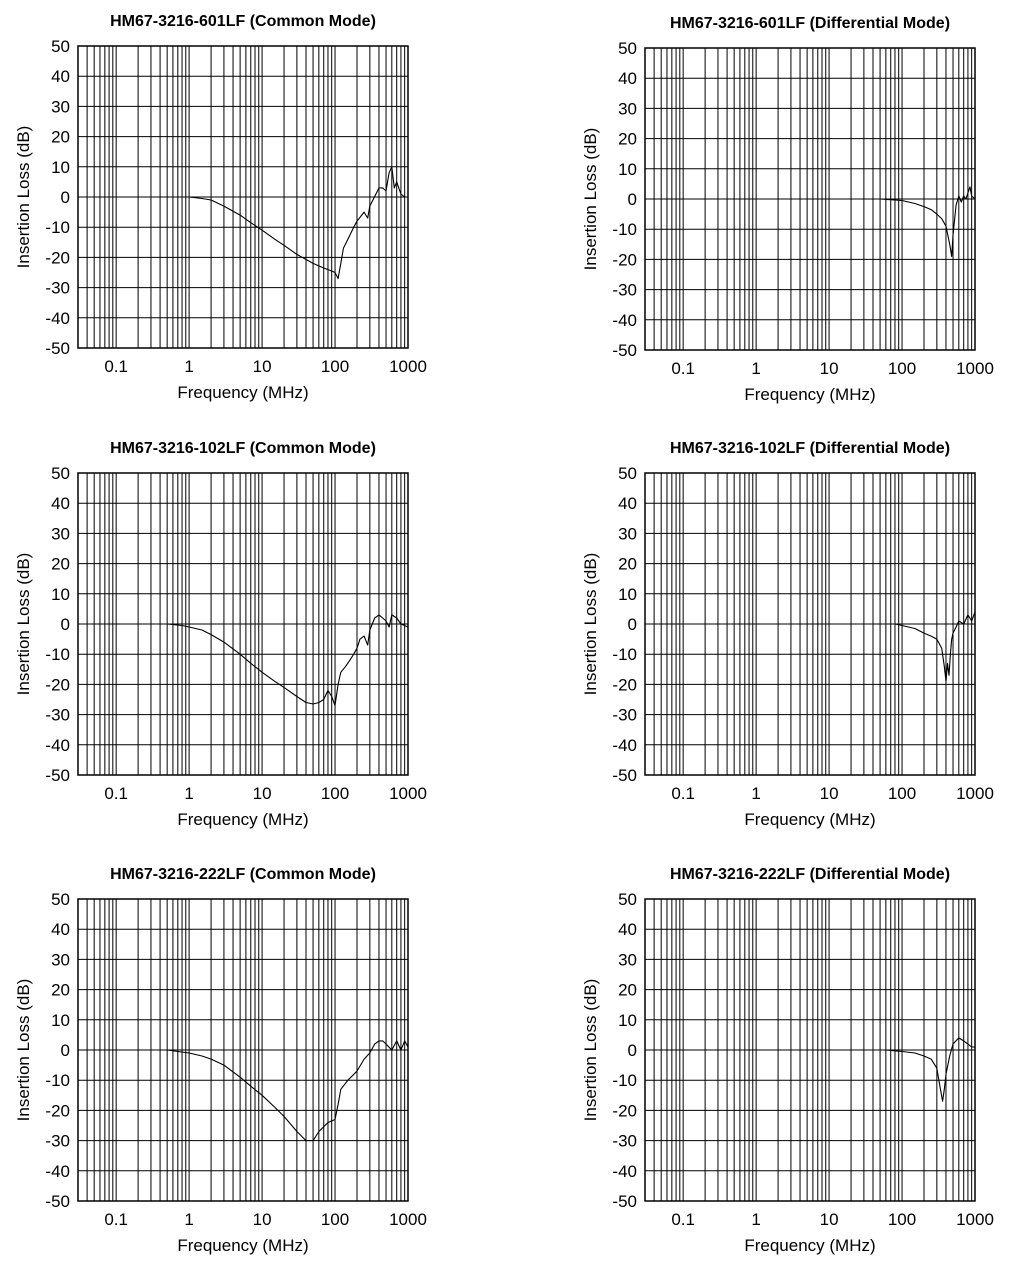  Describe the element at coordinates (810, 874) in the screenshot. I see `chart-title: HM67-3216-222LF (Differential Mode)` at that location.